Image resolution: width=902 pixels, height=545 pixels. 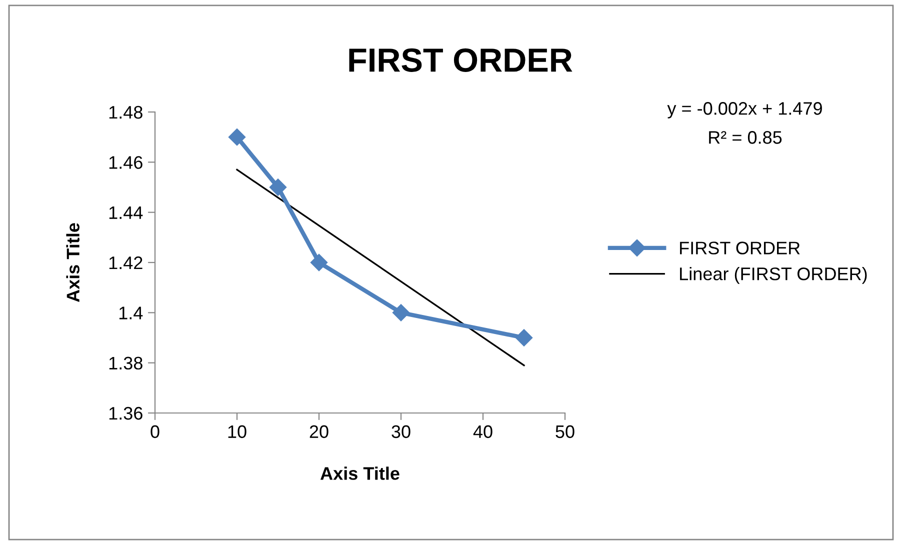 I want to click on text: y = -0.002x + 1.479, so click(x=744, y=110).